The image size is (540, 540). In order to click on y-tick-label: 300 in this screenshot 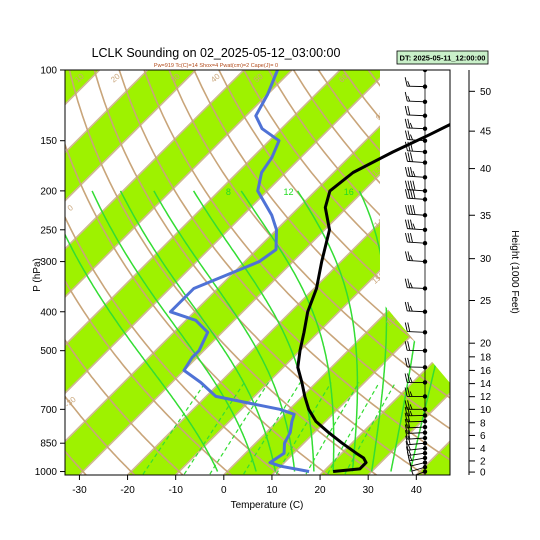, I will do `click(48, 262)`.